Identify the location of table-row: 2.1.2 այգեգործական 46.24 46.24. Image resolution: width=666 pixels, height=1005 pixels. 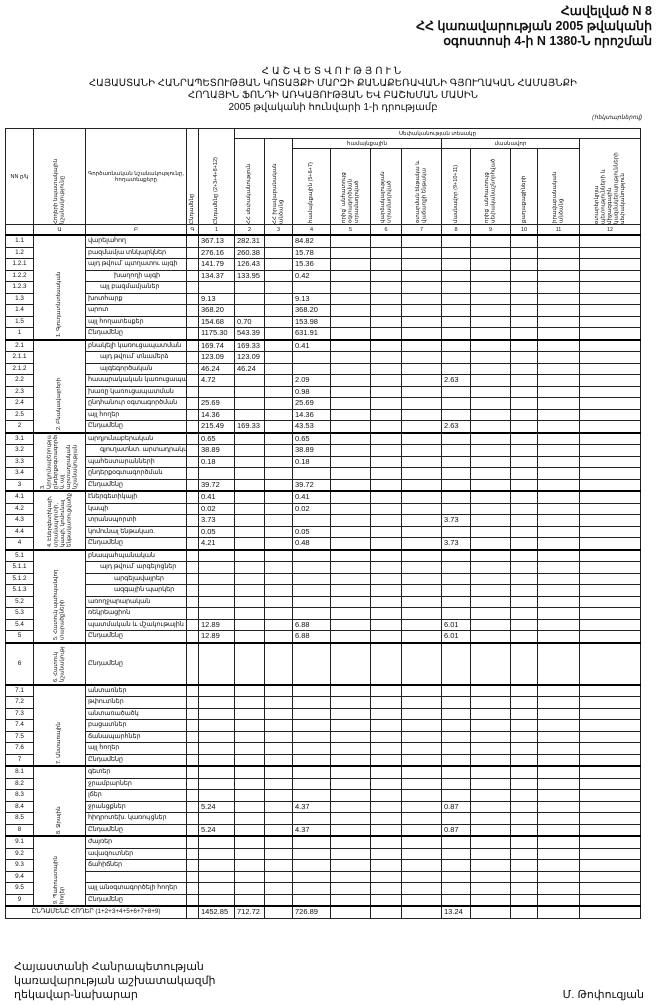
(323, 368).